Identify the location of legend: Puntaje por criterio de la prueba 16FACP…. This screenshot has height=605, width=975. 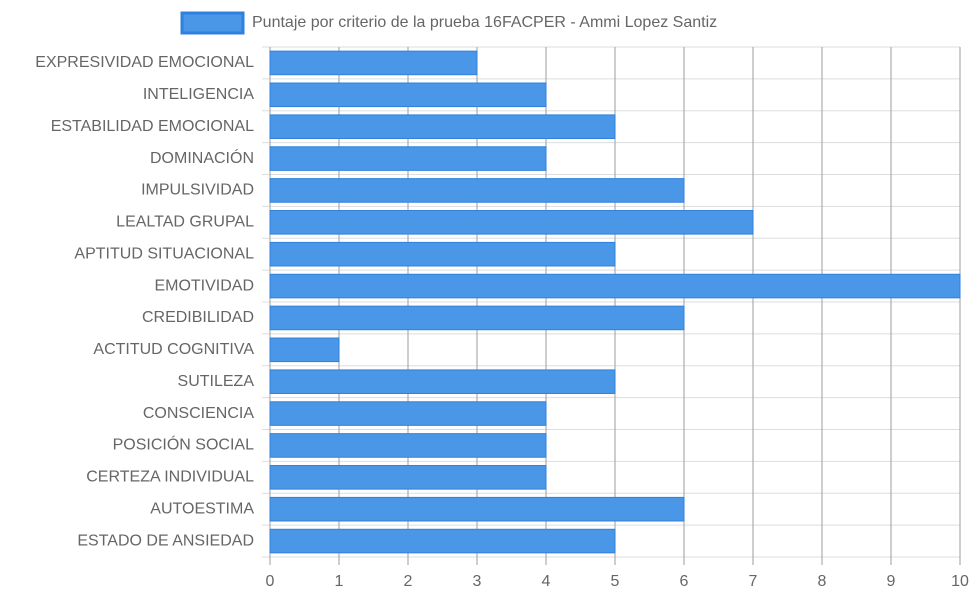
(448, 23).